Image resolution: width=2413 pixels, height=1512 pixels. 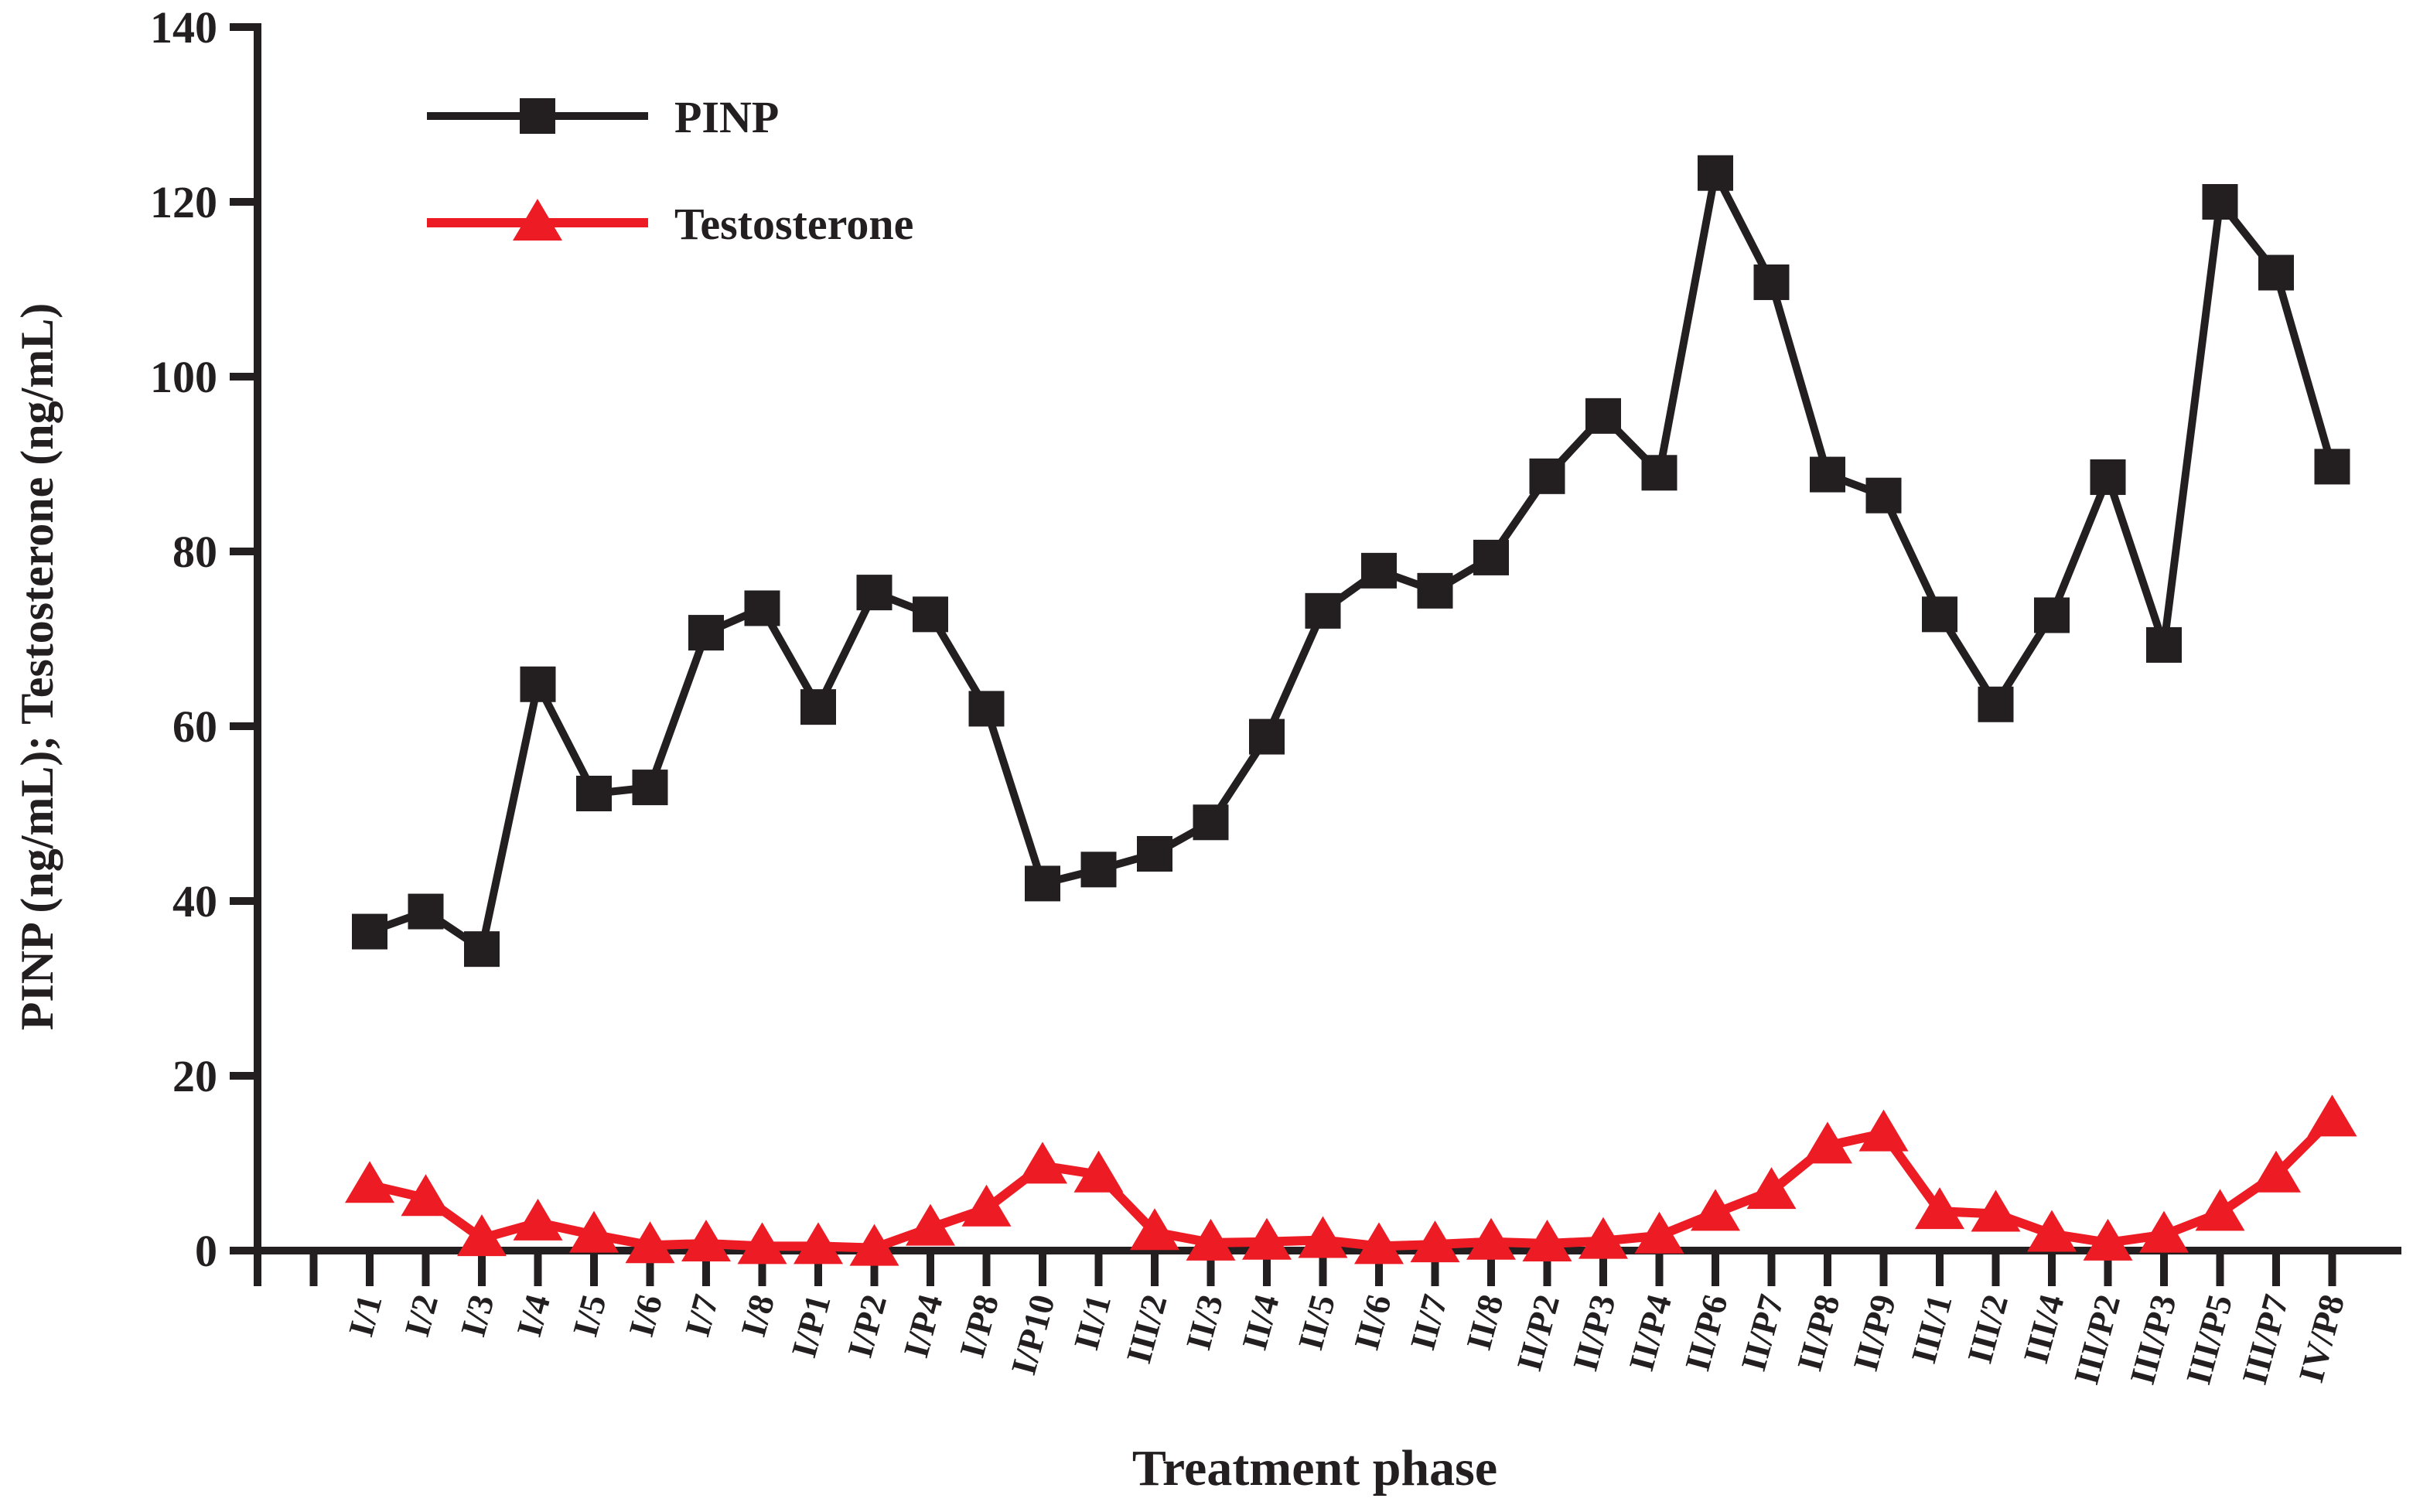 What do you see at coordinates (537, 116) in the screenshot?
I see `legend-square-marker` at bounding box center [537, 116].